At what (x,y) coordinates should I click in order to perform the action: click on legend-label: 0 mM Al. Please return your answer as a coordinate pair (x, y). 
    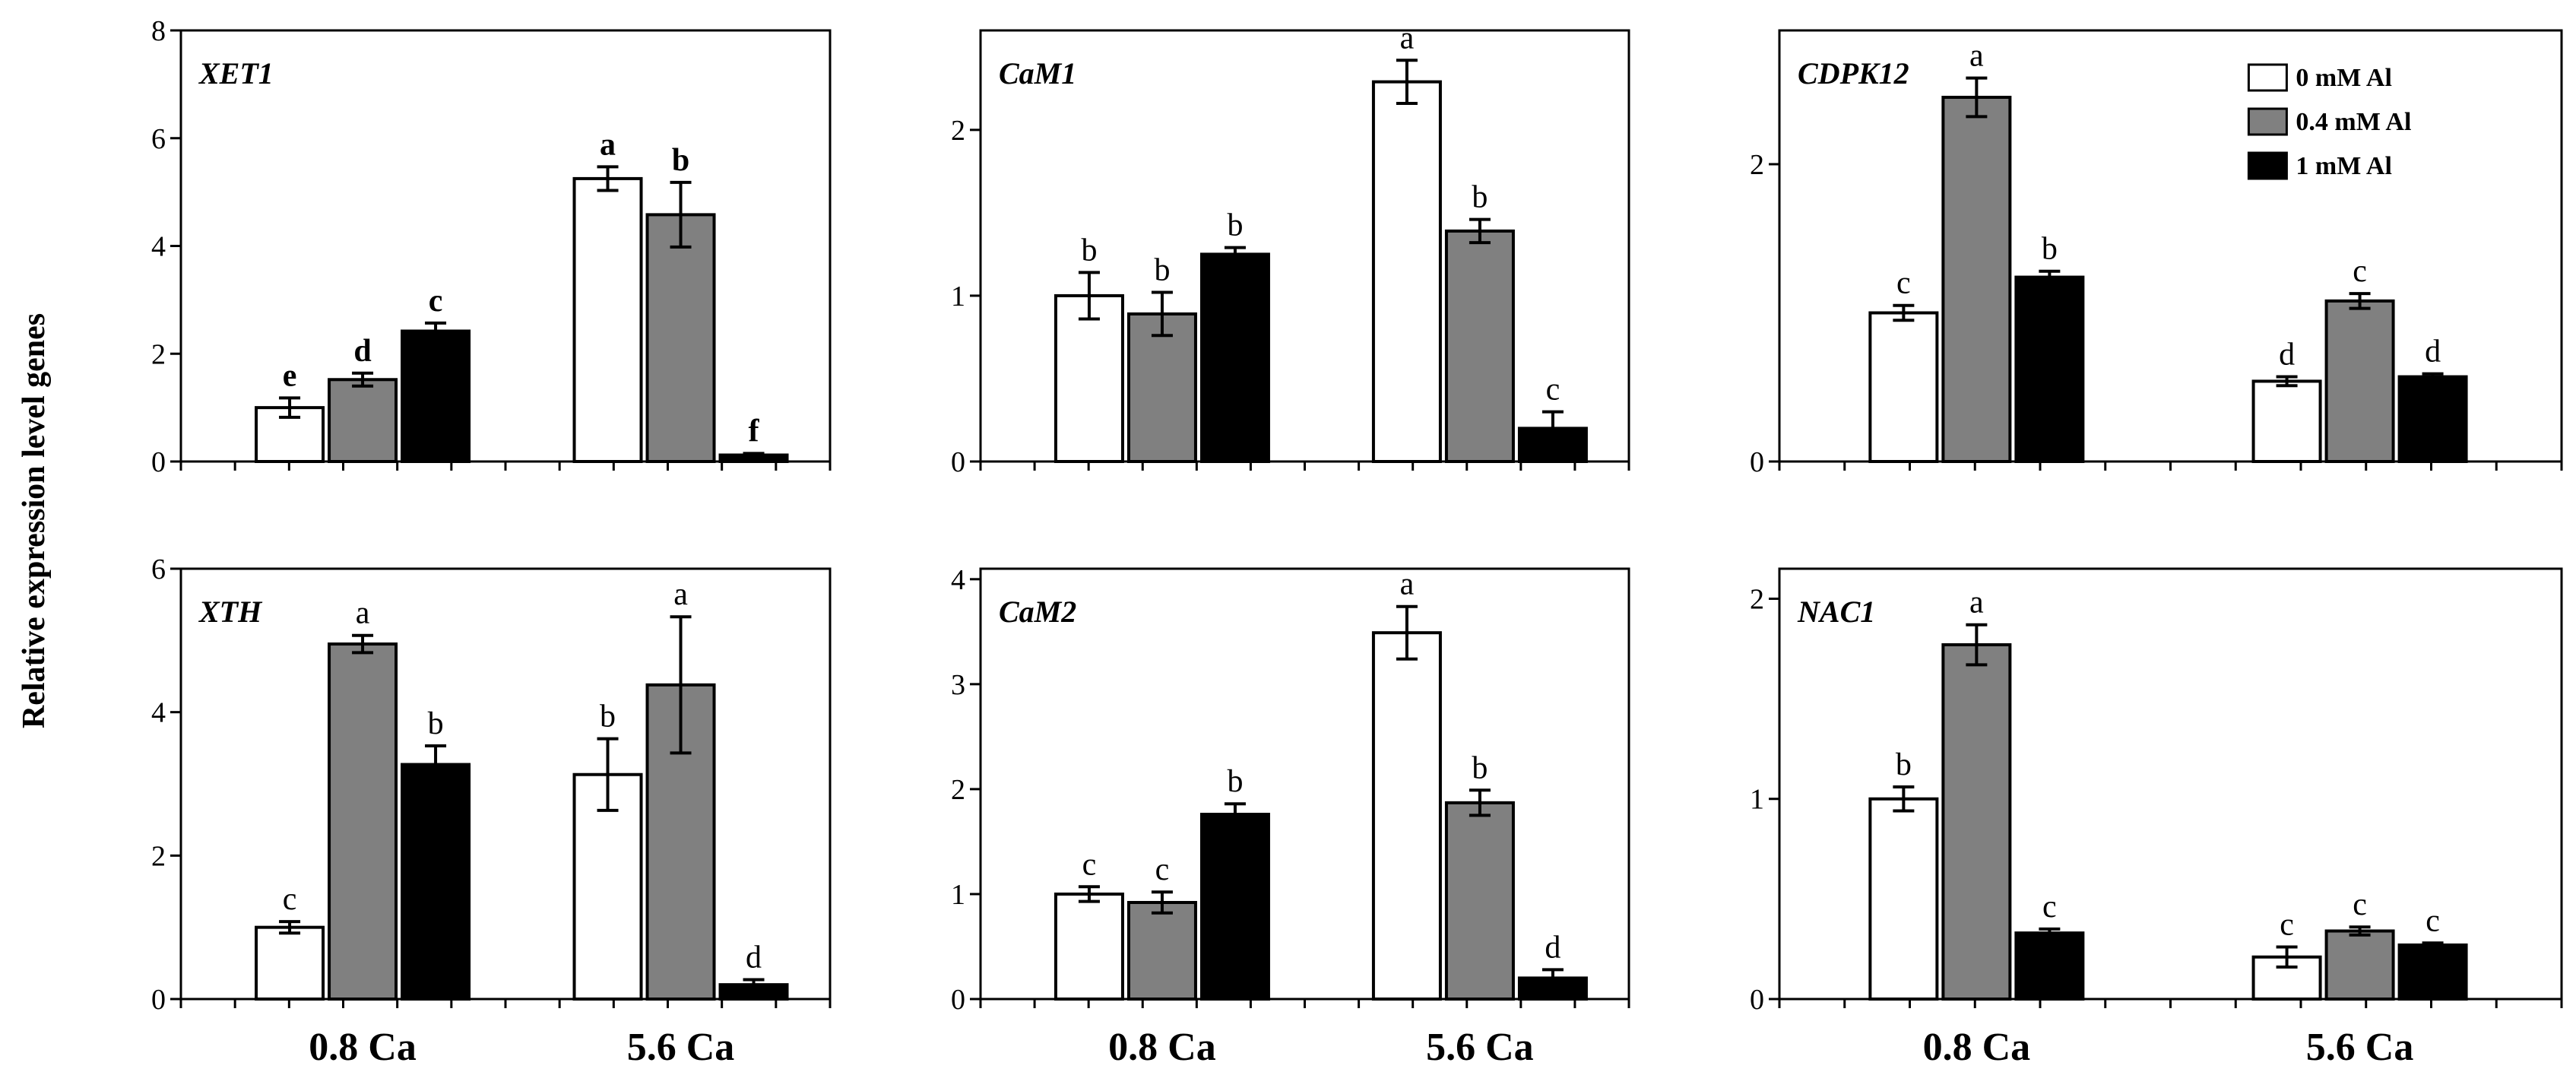
    Looking at the image, I should click on (2344, 78).